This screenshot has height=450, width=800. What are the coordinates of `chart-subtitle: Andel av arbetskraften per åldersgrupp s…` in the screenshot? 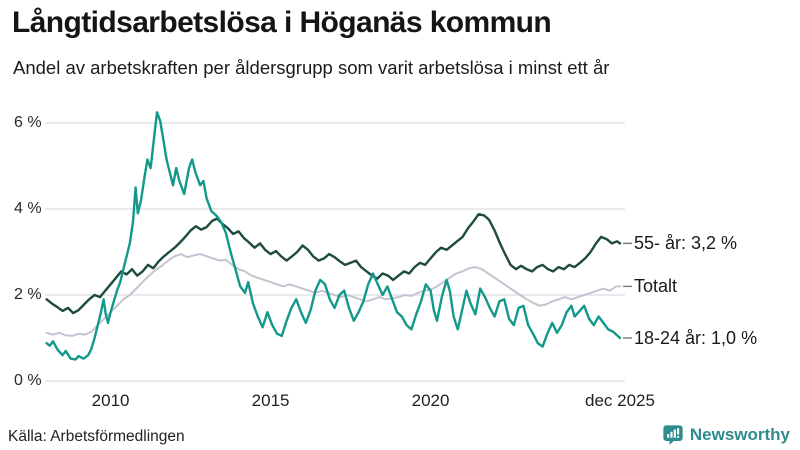 It's located at (311, 67).